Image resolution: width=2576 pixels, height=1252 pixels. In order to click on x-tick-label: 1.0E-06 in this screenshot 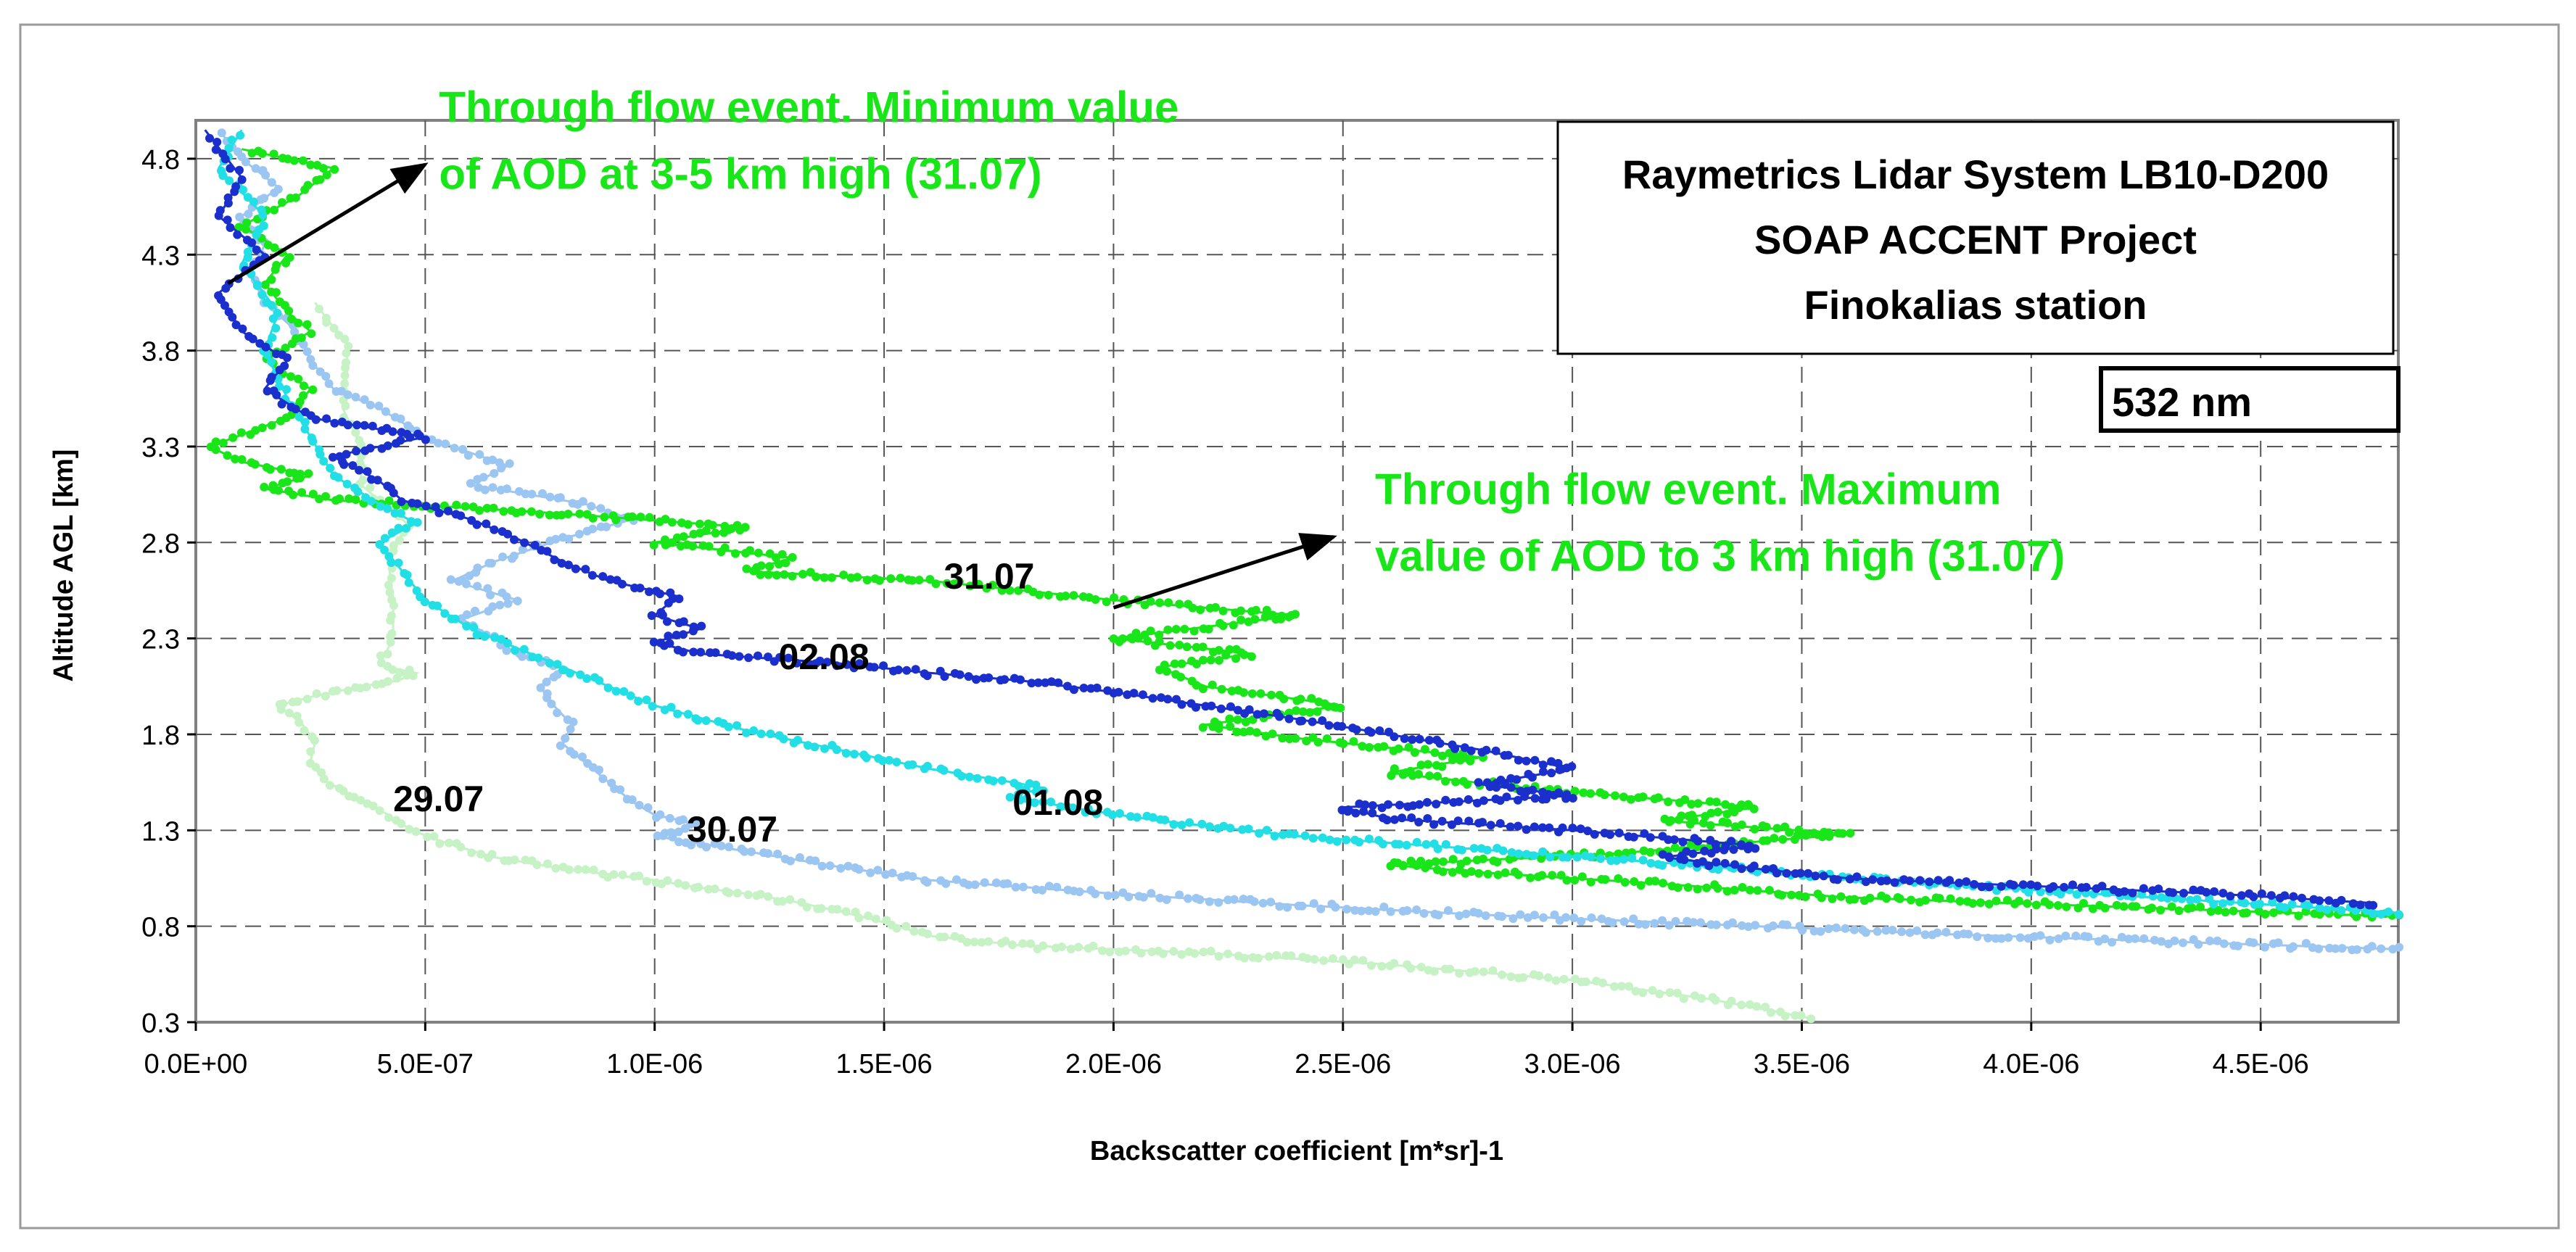, I will do `click(654, 1064)`.